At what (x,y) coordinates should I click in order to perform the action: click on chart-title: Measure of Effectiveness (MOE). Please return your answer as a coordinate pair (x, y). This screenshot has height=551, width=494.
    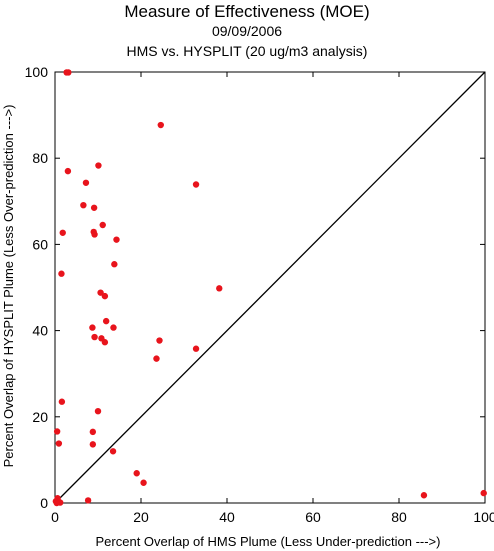
    Looking at the image, I should click on (246, 11).